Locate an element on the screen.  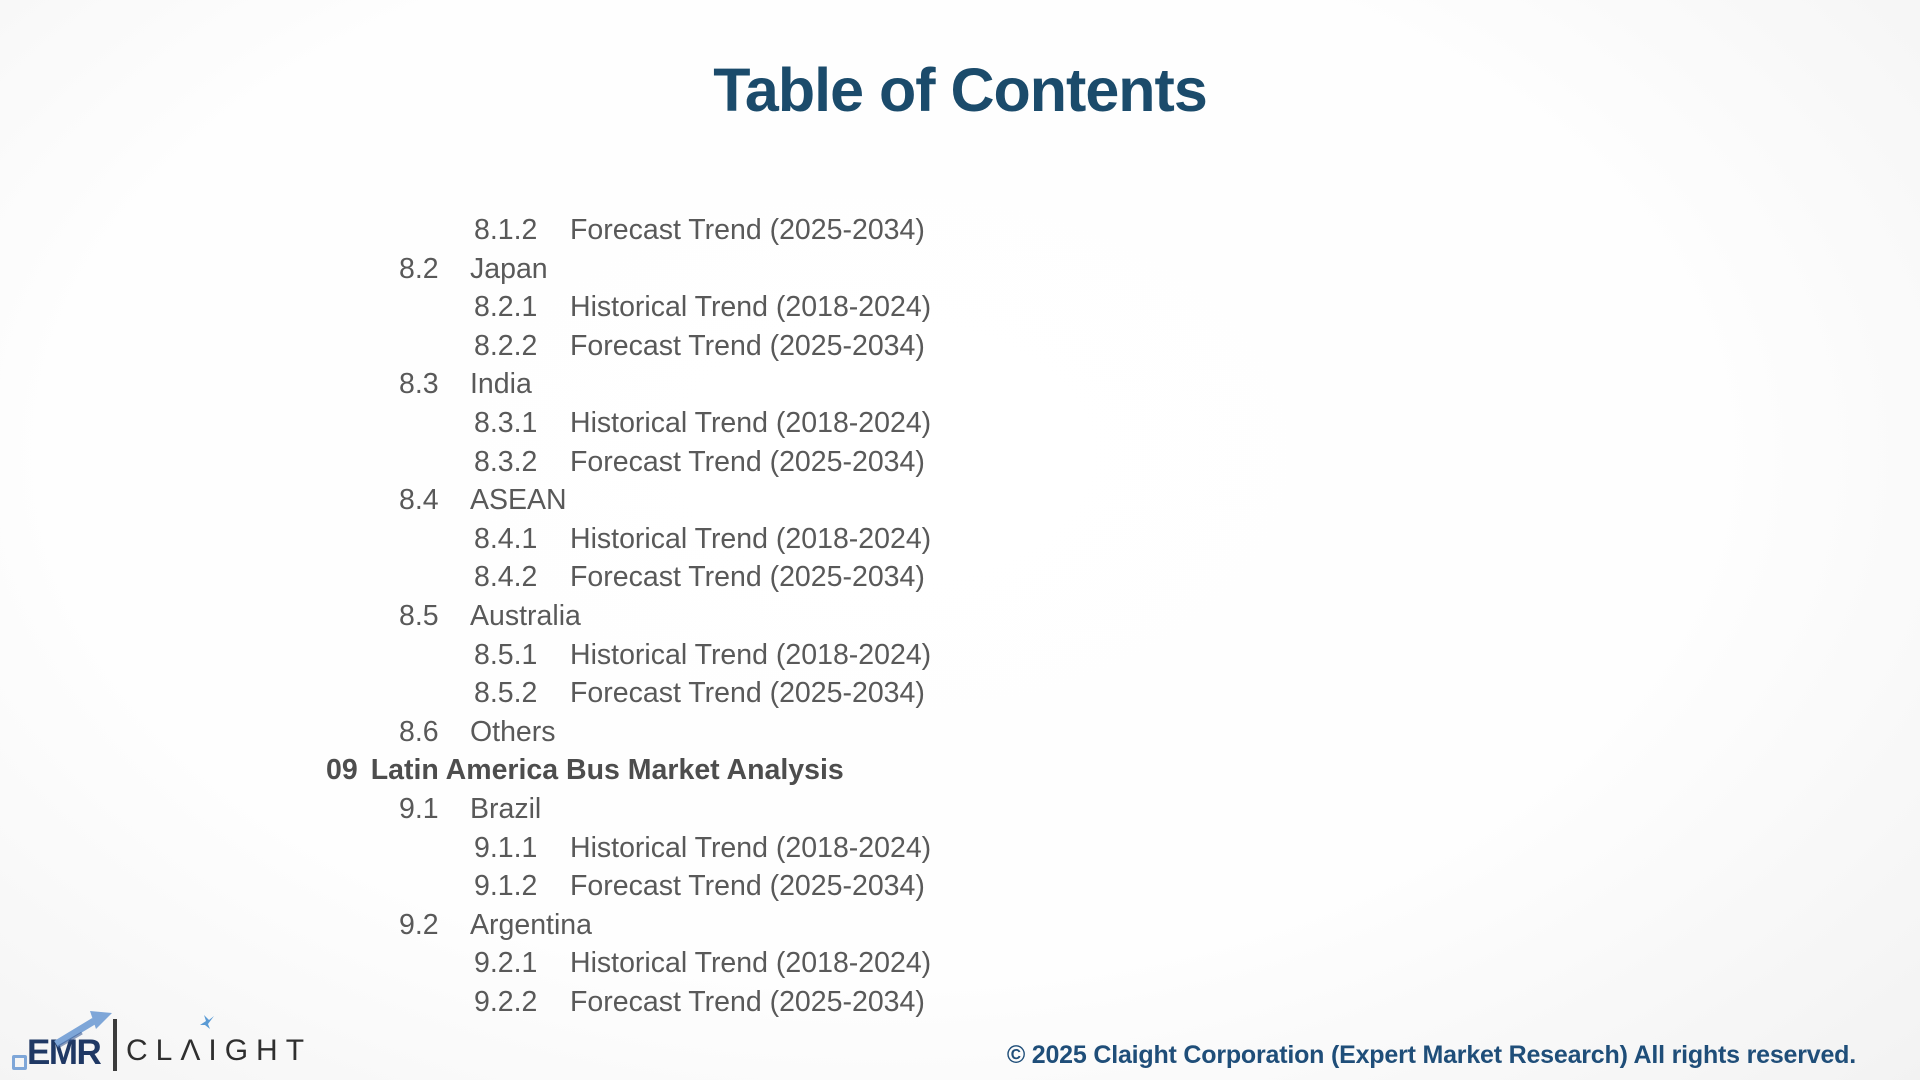
toc-entry: 8.4 ASEAN is located at coordinates (960, 500).